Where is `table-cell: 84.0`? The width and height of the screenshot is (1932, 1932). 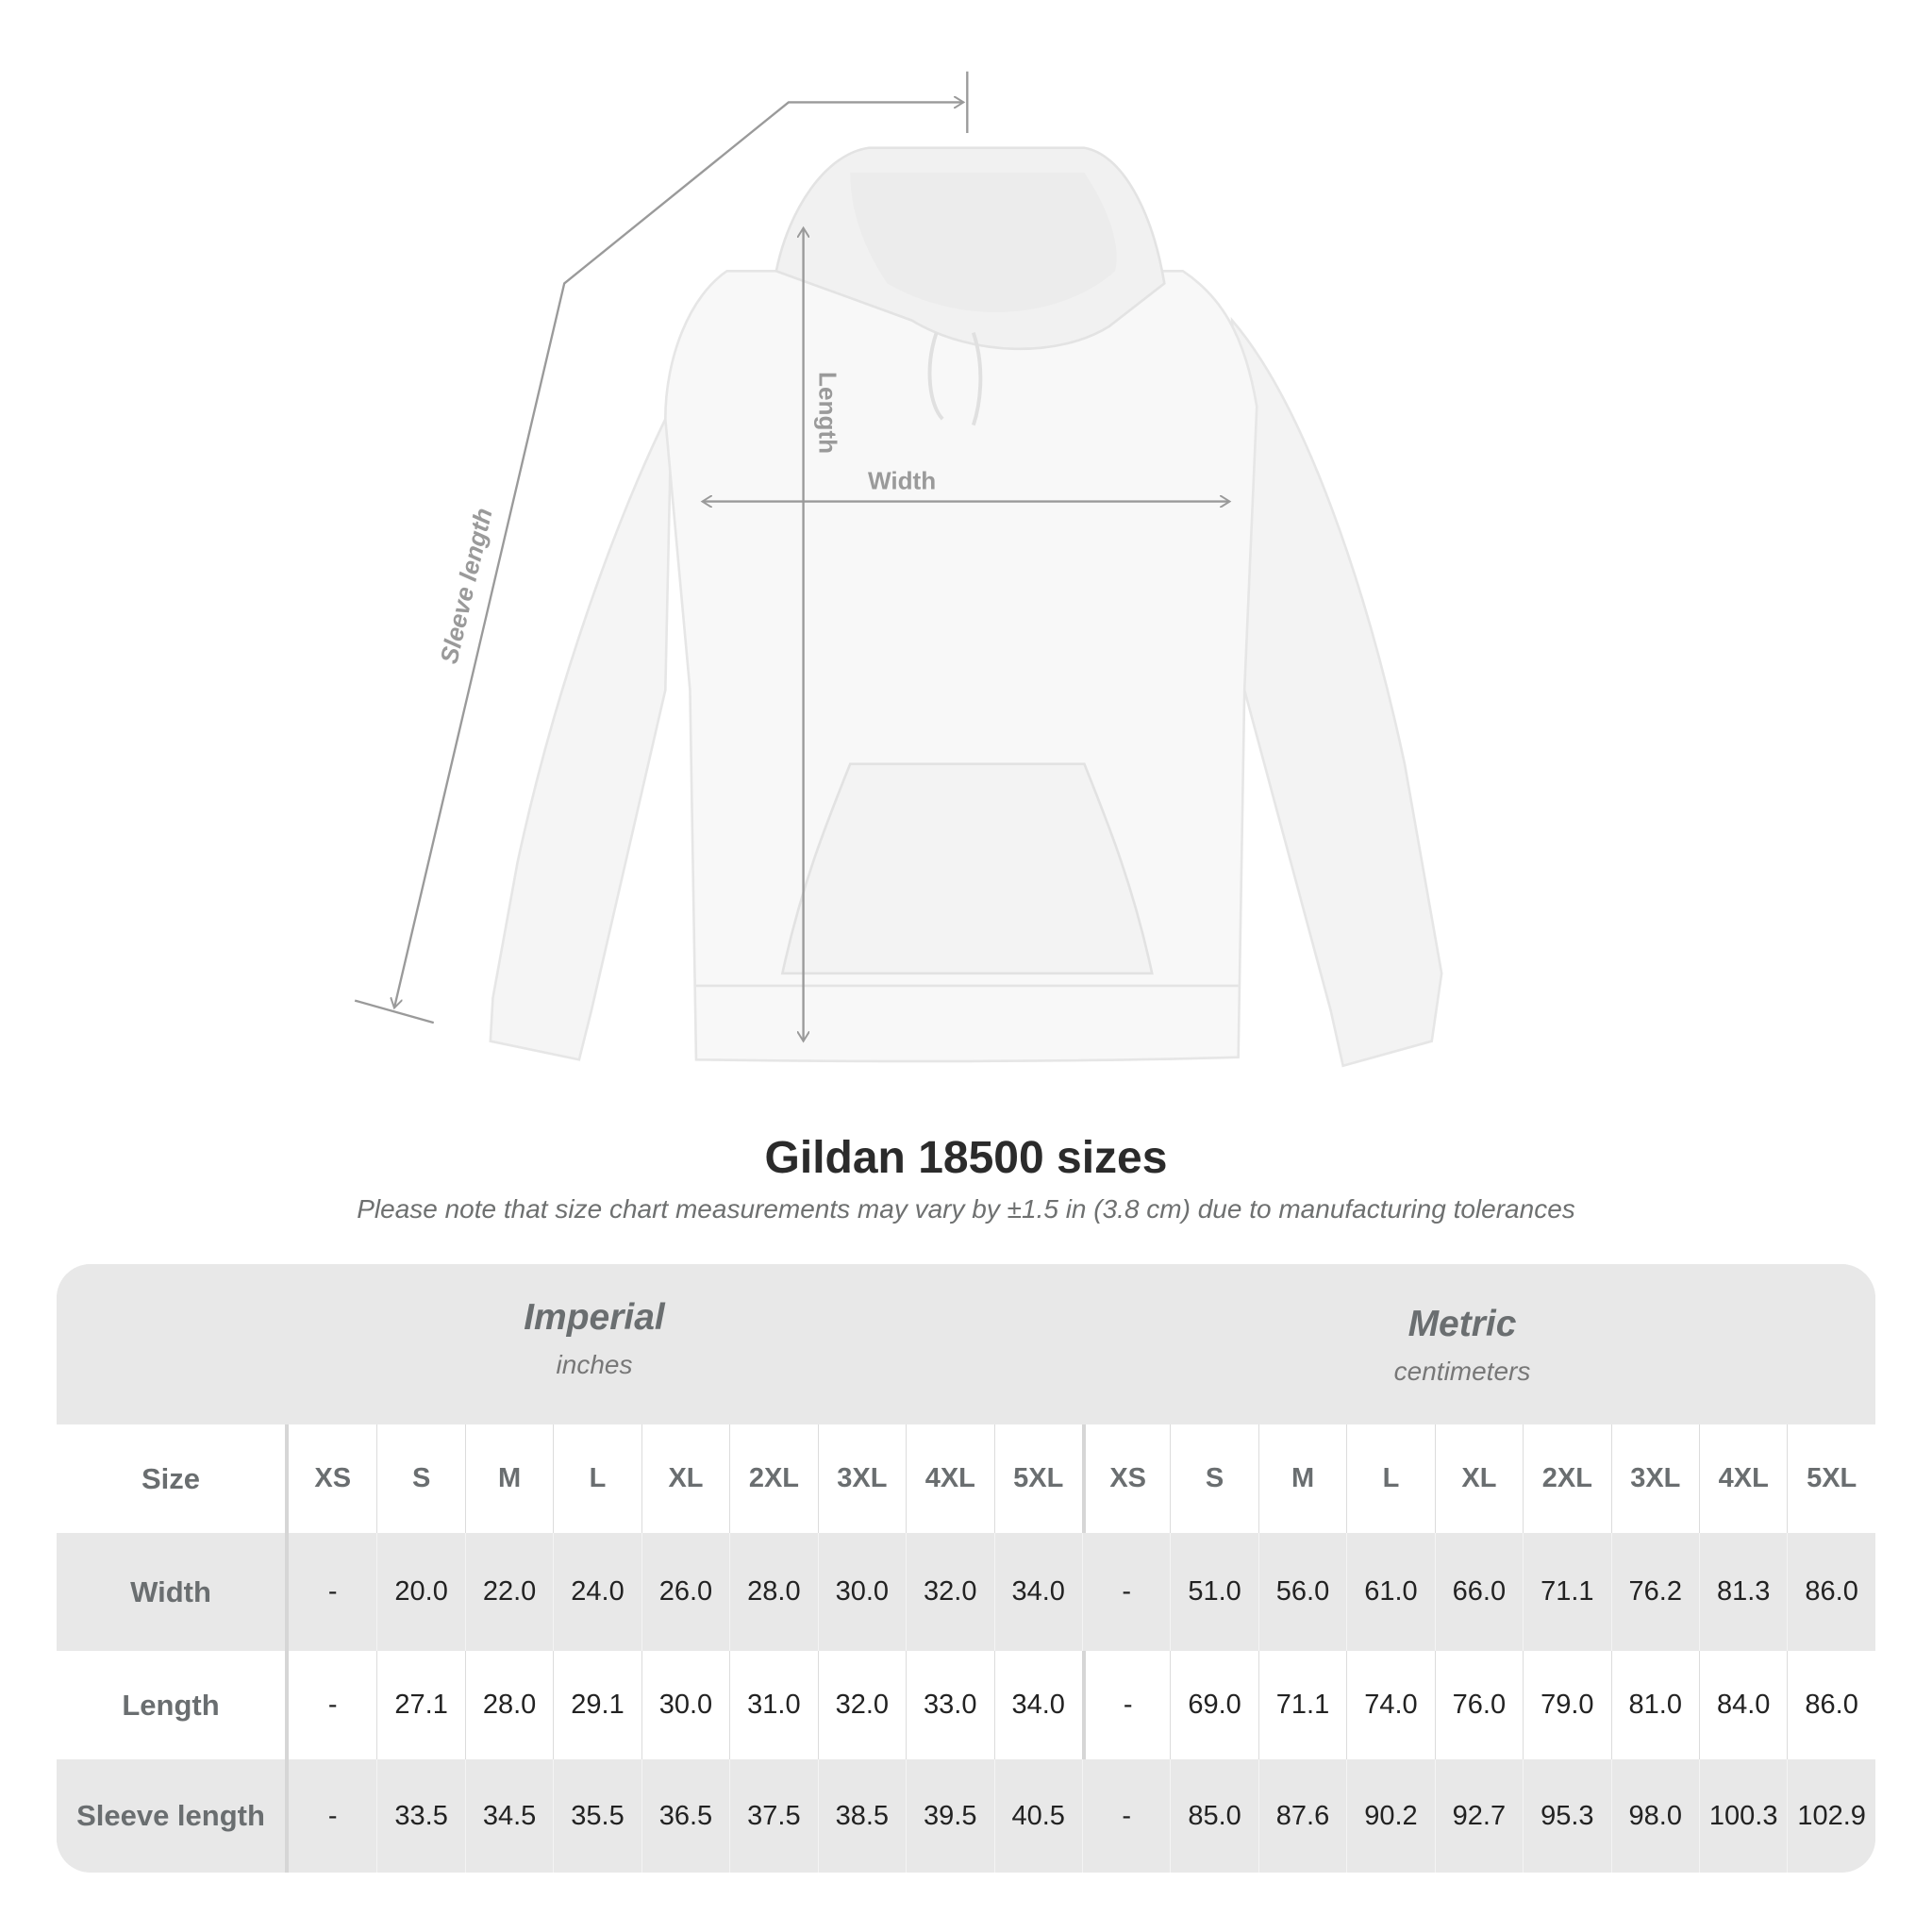
table-cell: 84.0 is located at coordinates (1743, 1705).